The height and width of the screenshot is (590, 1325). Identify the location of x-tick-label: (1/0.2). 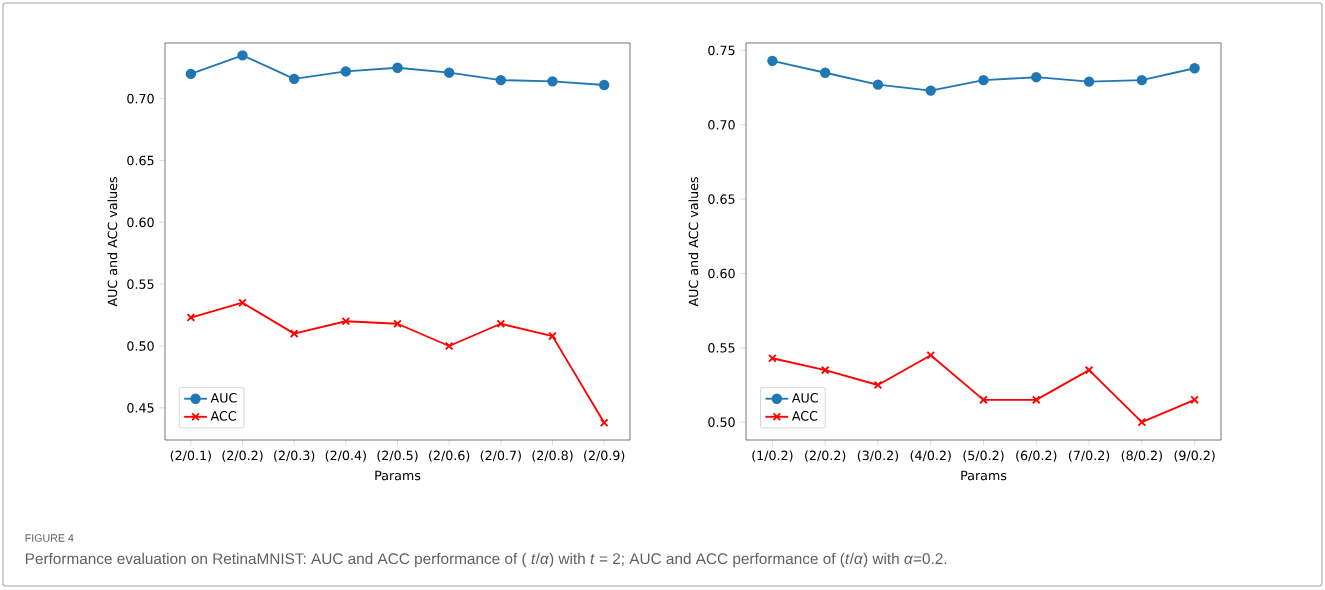
(772, 456).